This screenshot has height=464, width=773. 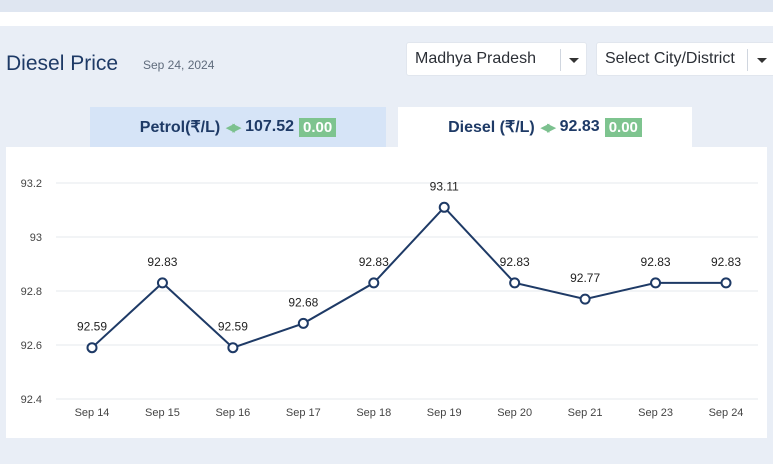 What do you see at coordinates (585, 278) in the screenshot?
I see `data-label: 92.77` at bounding box center [585, 278].